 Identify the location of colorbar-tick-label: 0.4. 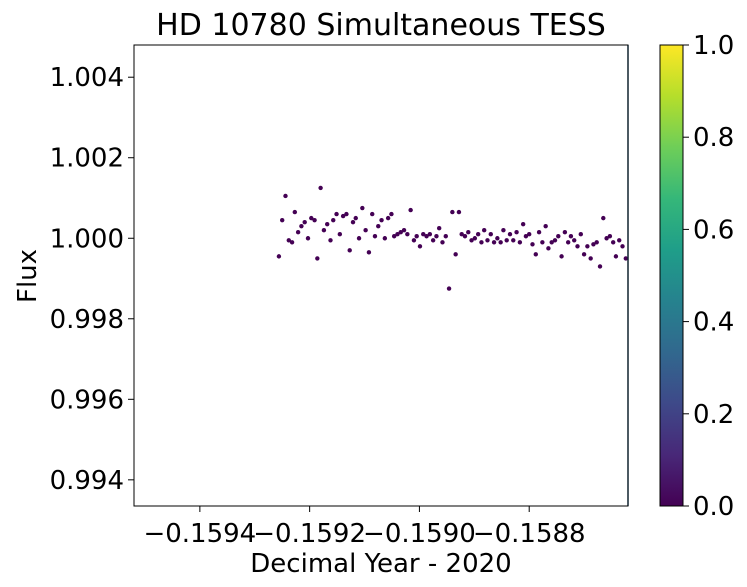
(713, 323).